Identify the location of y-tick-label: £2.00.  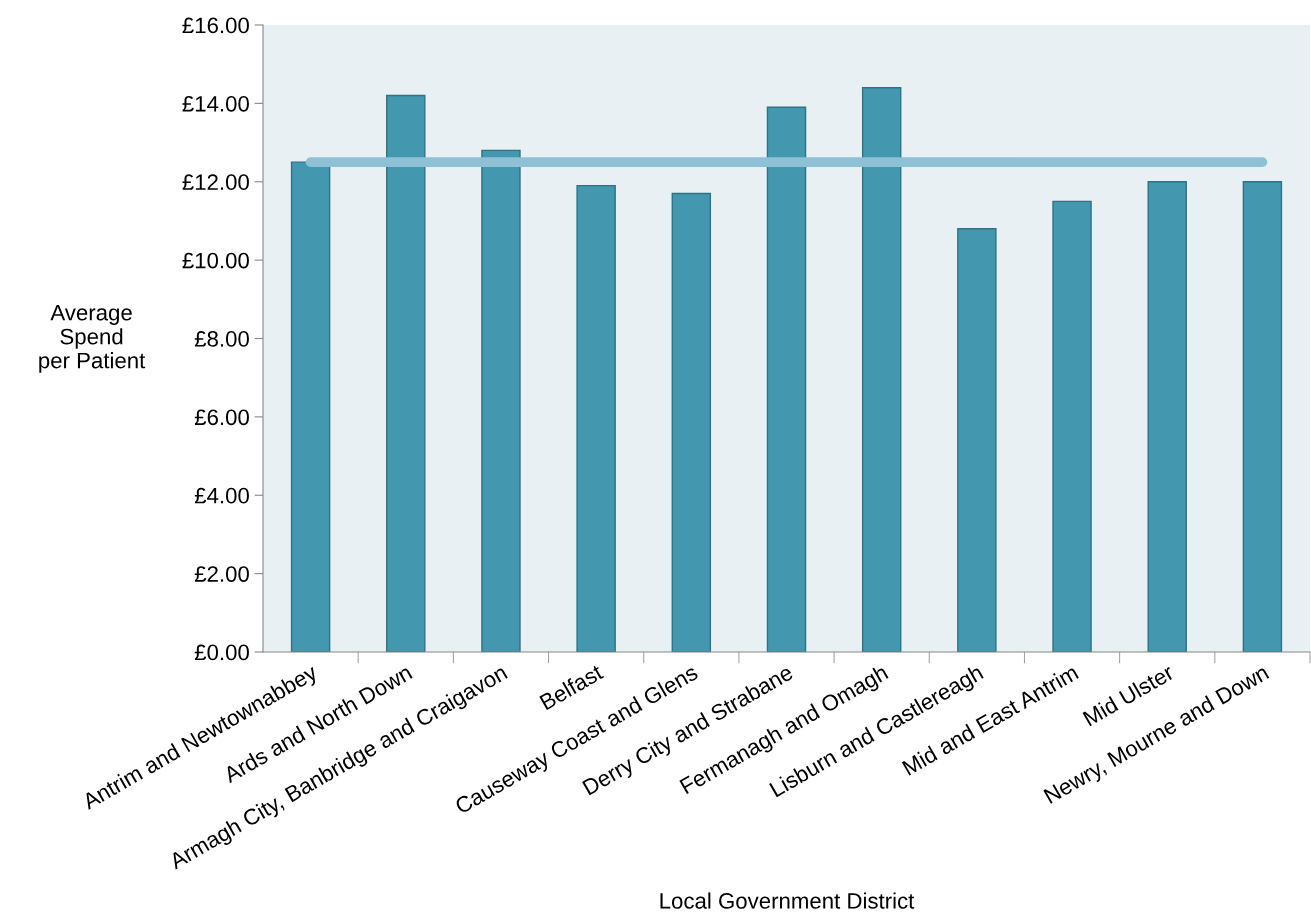
(221, 574).